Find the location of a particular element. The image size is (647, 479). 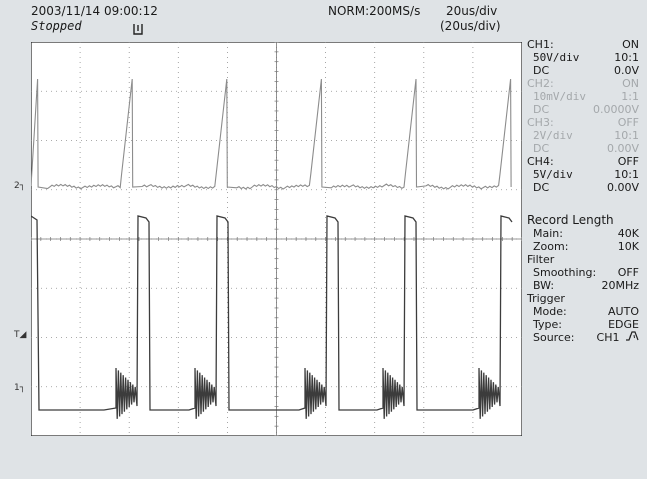

trigger-mode-label: Mode: is located at coordinates (550, 311).